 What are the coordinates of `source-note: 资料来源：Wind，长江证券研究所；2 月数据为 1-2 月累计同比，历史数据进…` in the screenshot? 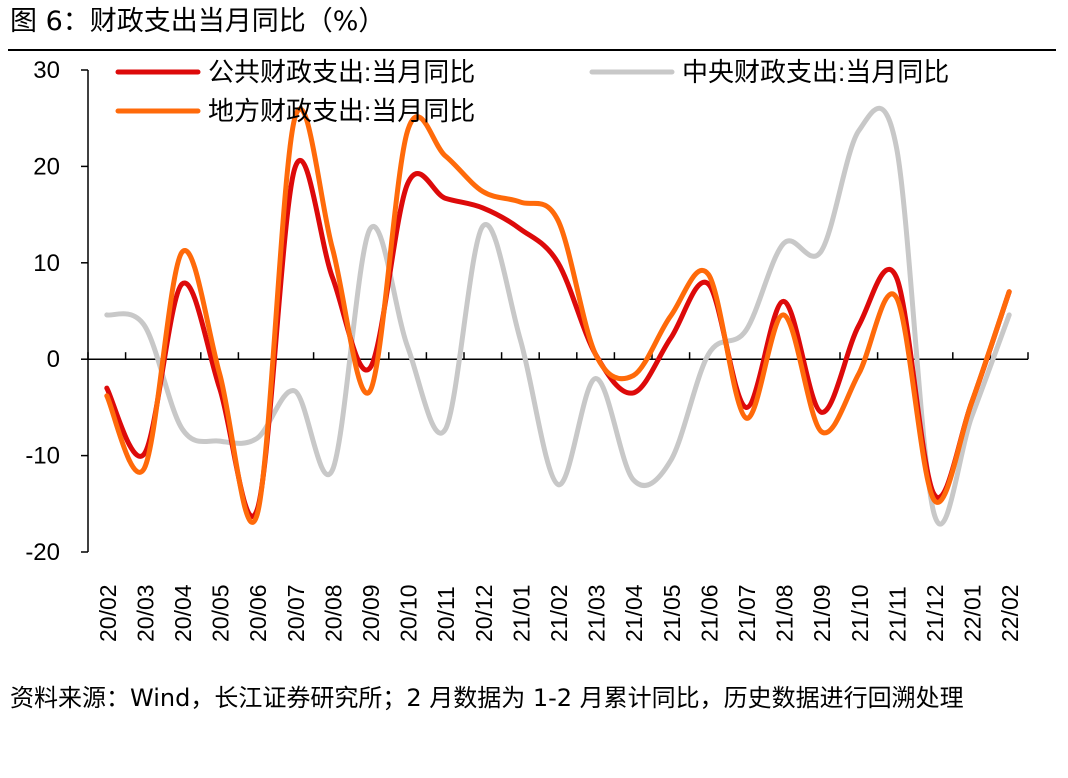 It's located at (487, 698).